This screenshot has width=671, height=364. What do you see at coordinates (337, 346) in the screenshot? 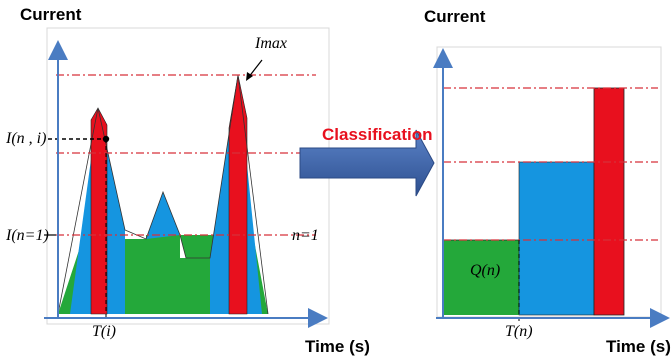
I see `left-x-axis-label: Time (s)` at bounding box center [337, 346].